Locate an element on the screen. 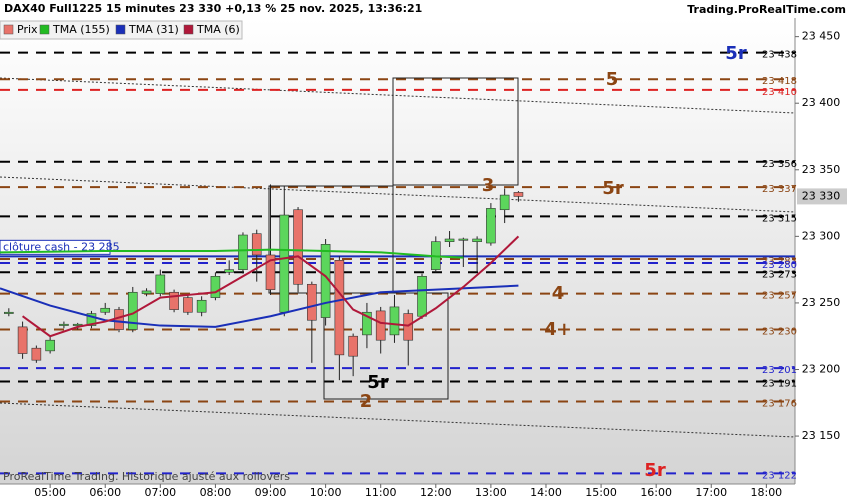 The width and height of the screenshot is (850, 504). x-tick-label: 12:00 is located at coordinates (436, 492).